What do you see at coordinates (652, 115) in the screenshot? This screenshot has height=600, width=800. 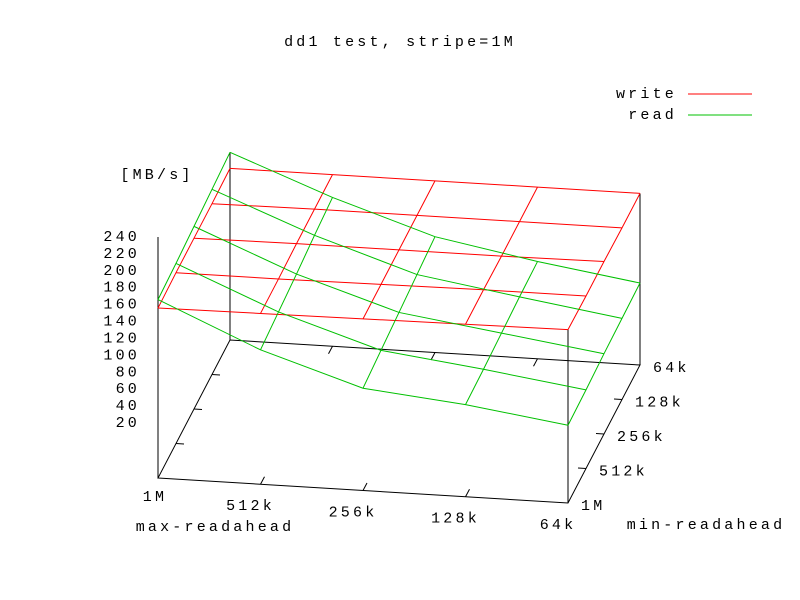 I see `legend-label: read` at bounding box center [652, 115].